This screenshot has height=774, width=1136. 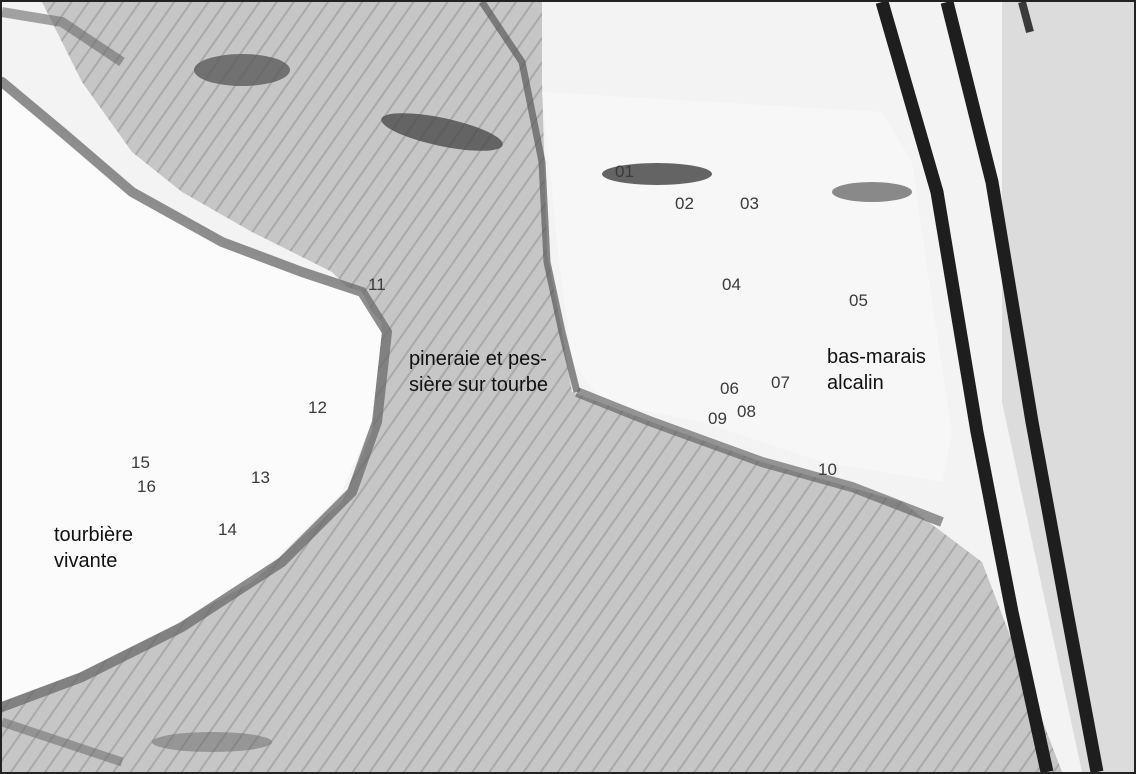 I want to click on zone-pineraie-line2: sière sur tourbe, so click(x=478, y=385).